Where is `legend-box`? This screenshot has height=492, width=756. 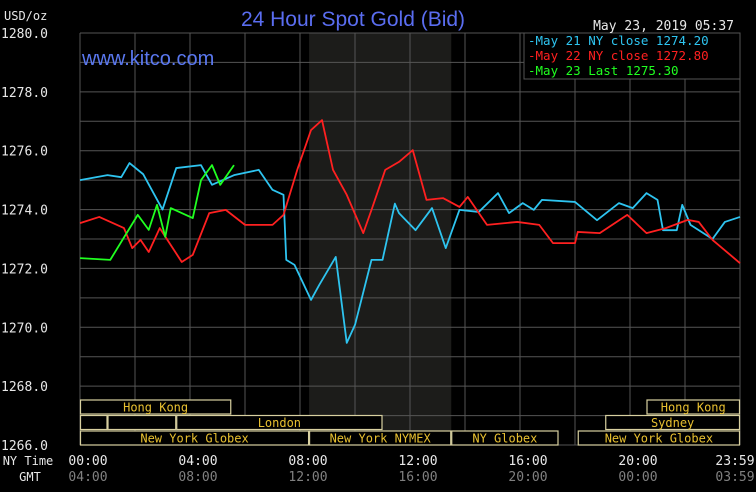
legend-box is located at coordinates (632, 56).